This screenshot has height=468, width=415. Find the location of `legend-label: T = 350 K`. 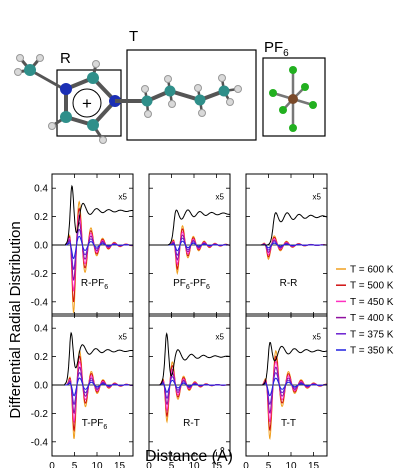

legend-label: T = 350 K is located at coordinates (372, 351).